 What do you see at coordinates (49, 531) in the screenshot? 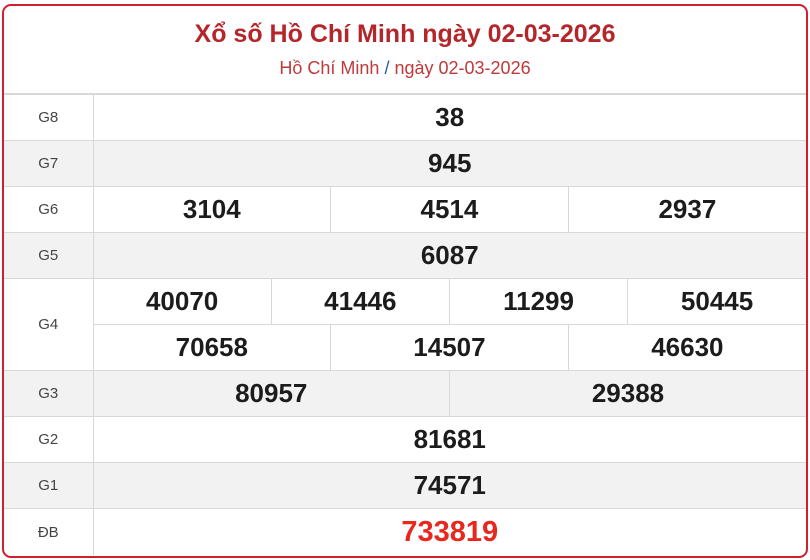
I see `prize-label: ĐB` at bounding box center [49, 531].